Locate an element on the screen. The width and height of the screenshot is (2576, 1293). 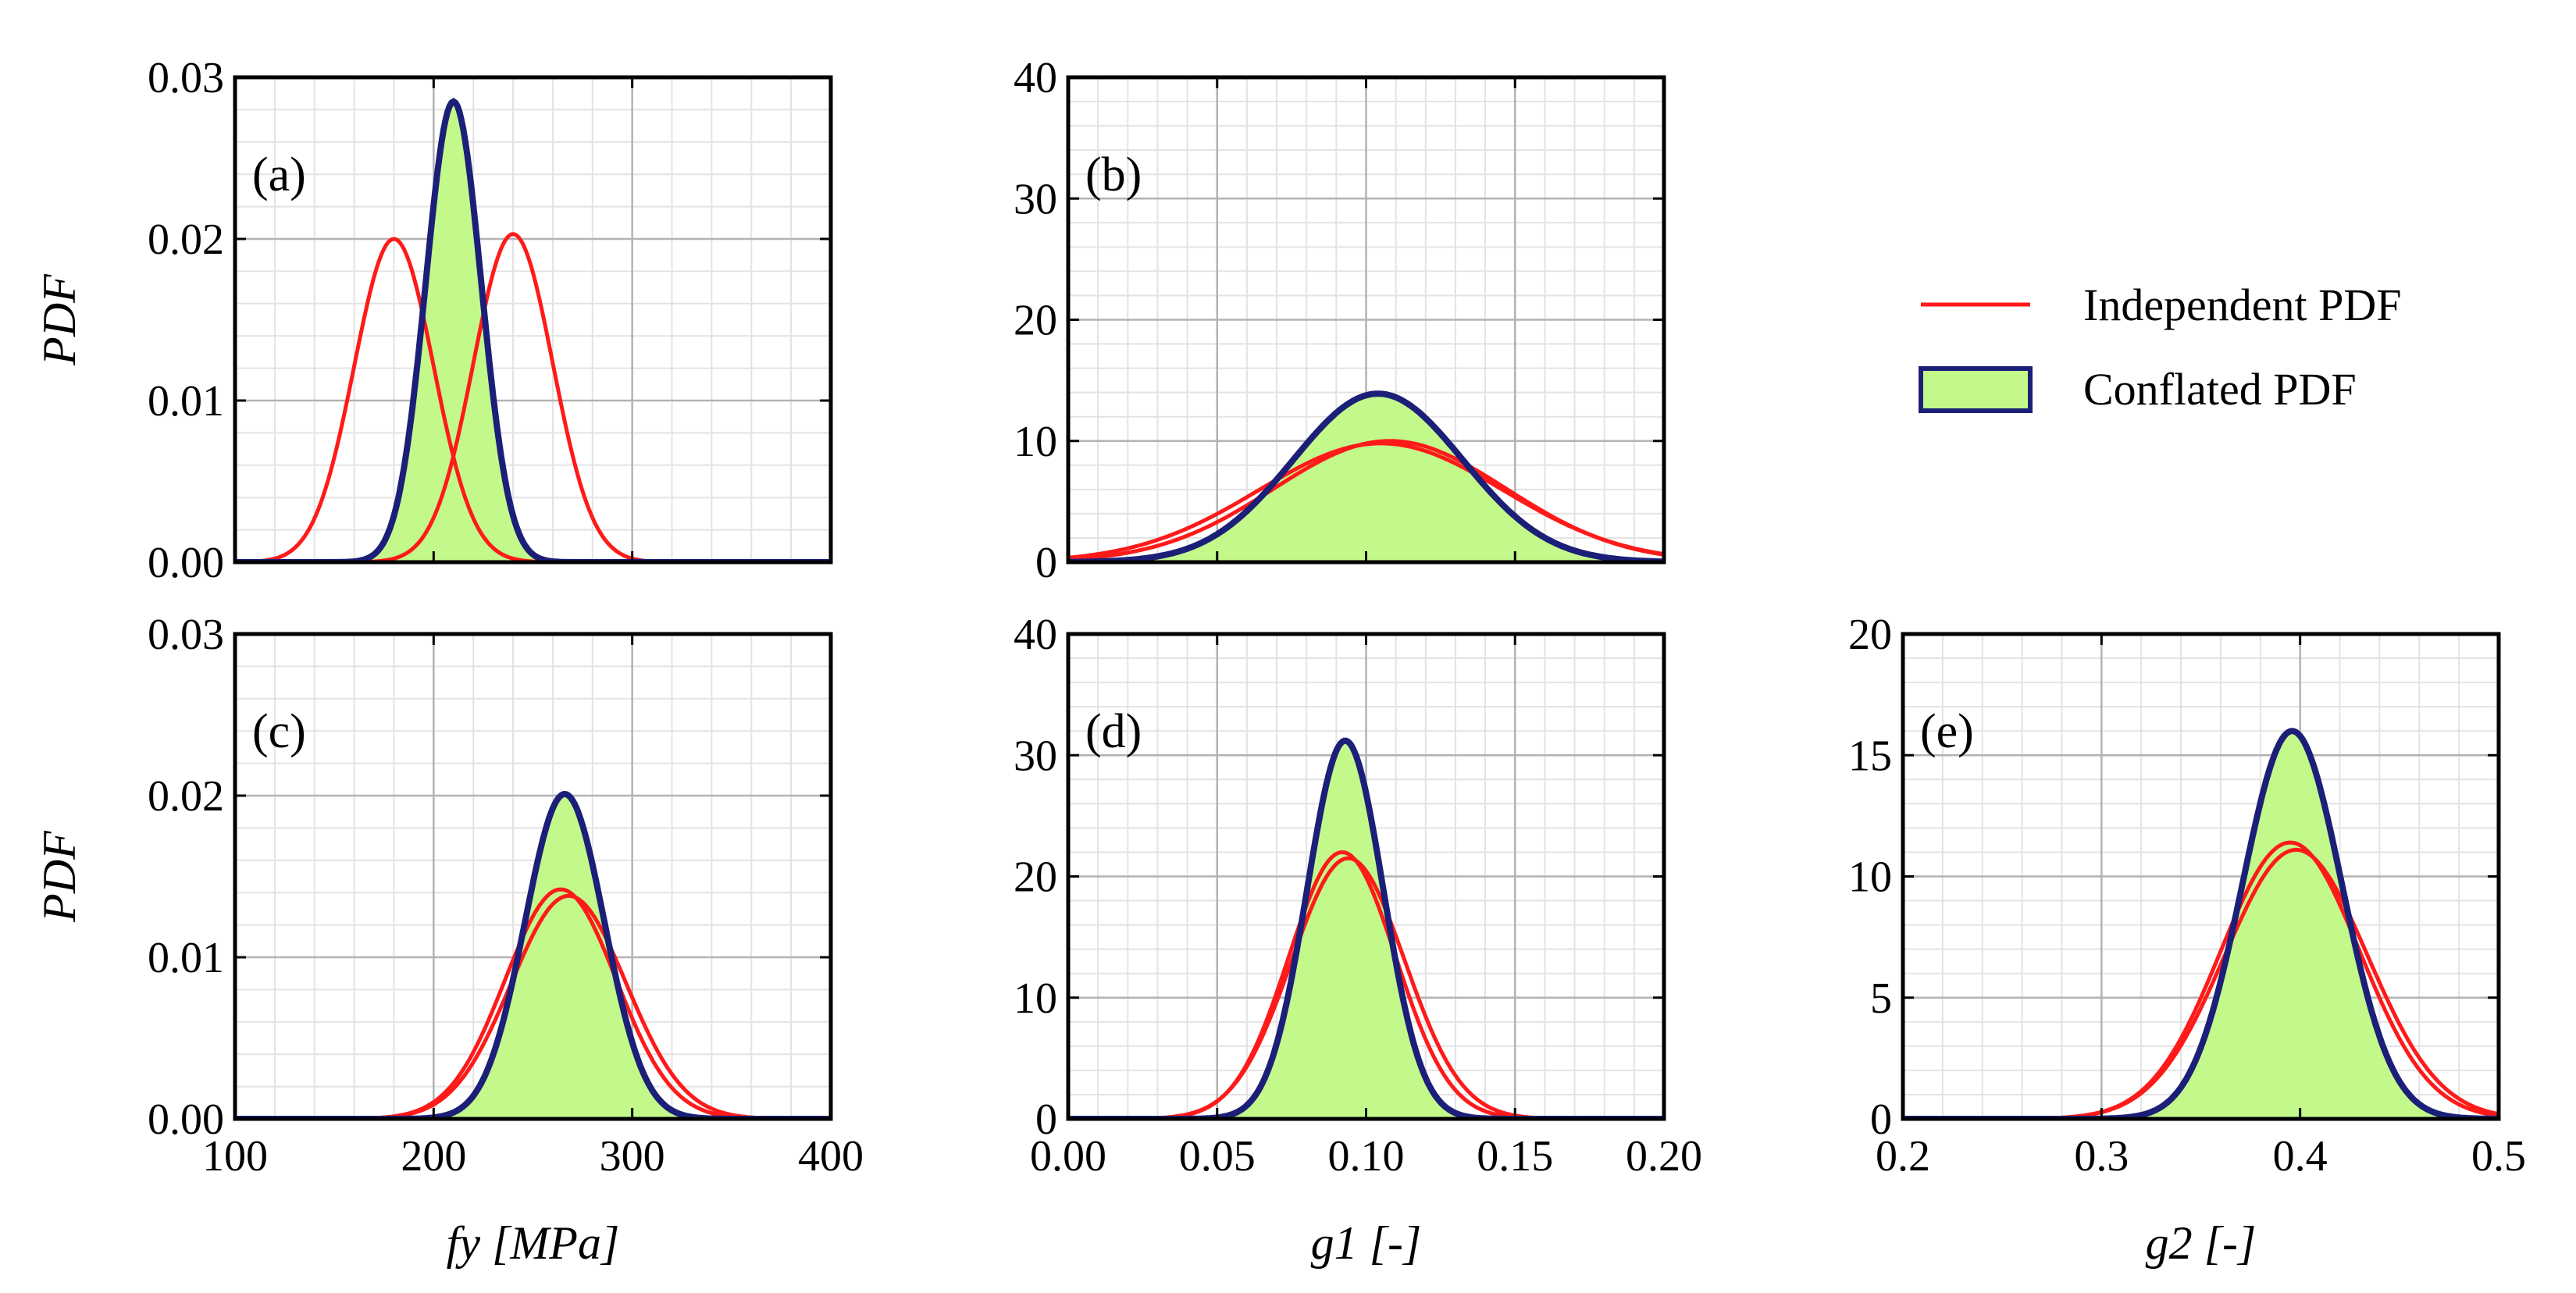
panel-e: 0 5 10 15 20 0.2 0.3 0.4 0.5 g2 [-] (e) is located at coordinates (2187, 940).